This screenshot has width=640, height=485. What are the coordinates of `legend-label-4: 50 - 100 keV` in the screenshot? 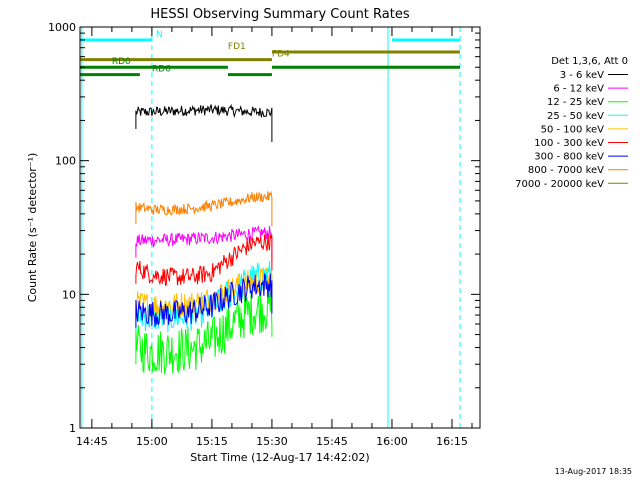 It's located at (573, 129).